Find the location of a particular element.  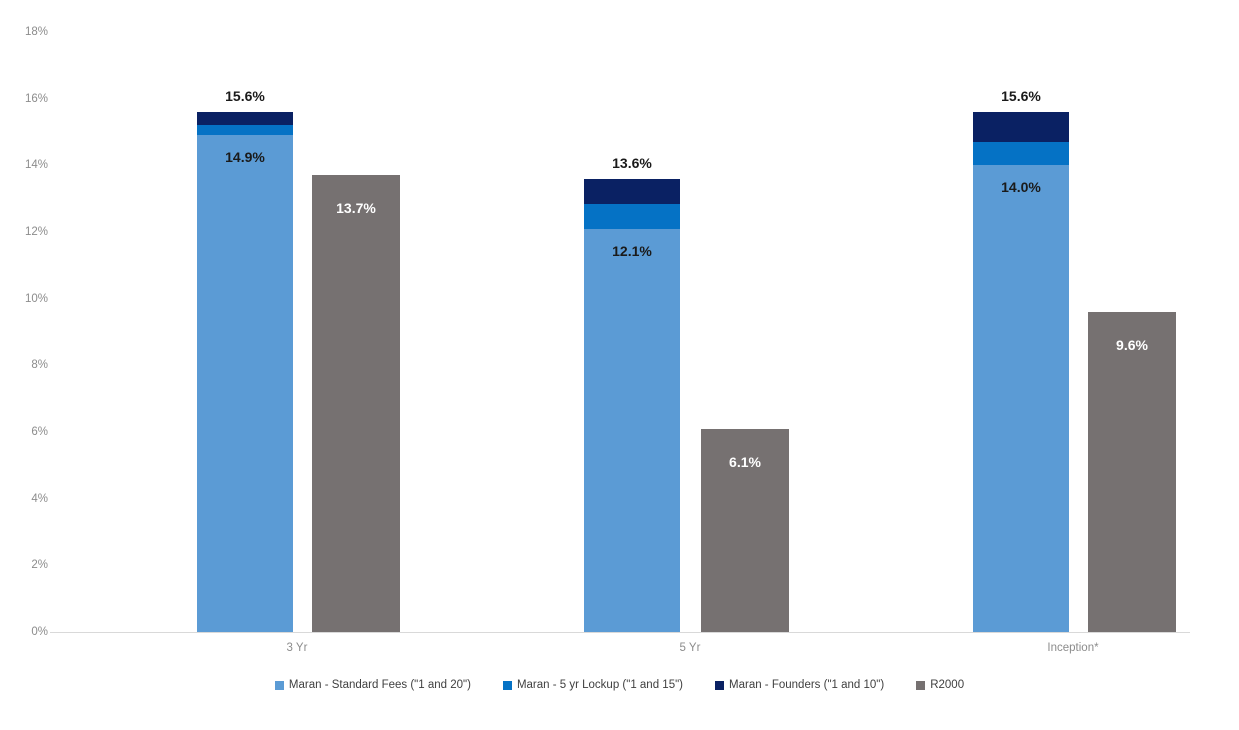

y-axis-tick-label: 16% is located at coordinates (36, 98).